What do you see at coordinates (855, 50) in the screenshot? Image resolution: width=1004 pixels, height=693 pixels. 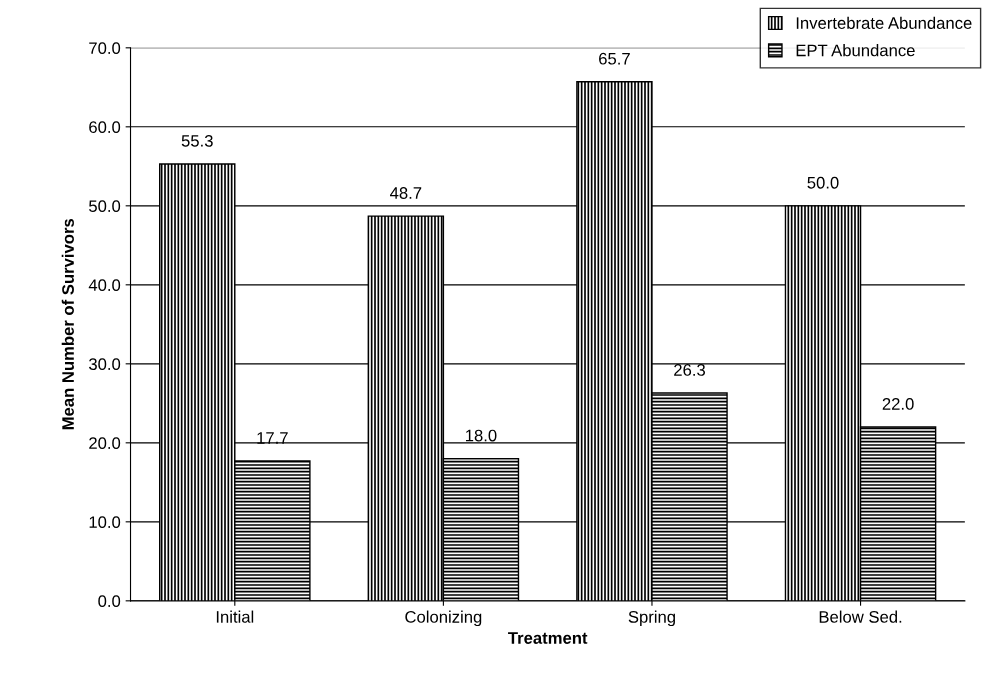 I see `legend-label: EPT Abundance` at bounding box center [855, 50].